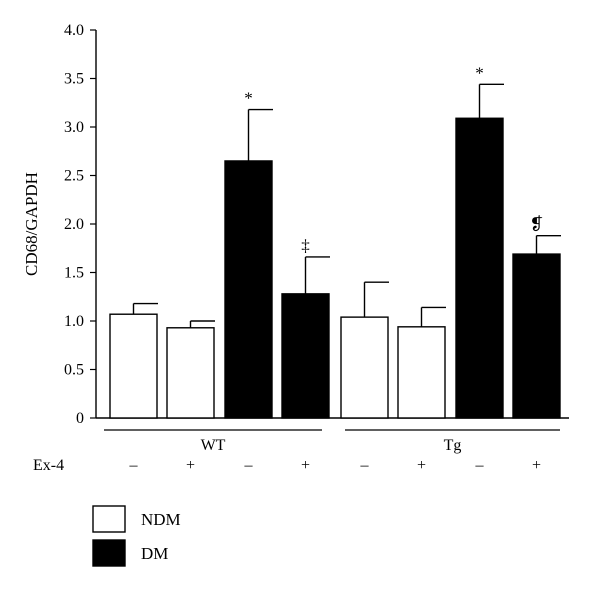 The image size is (600, 590). I want to click on legend-swatch-dm, so click(109, 553).